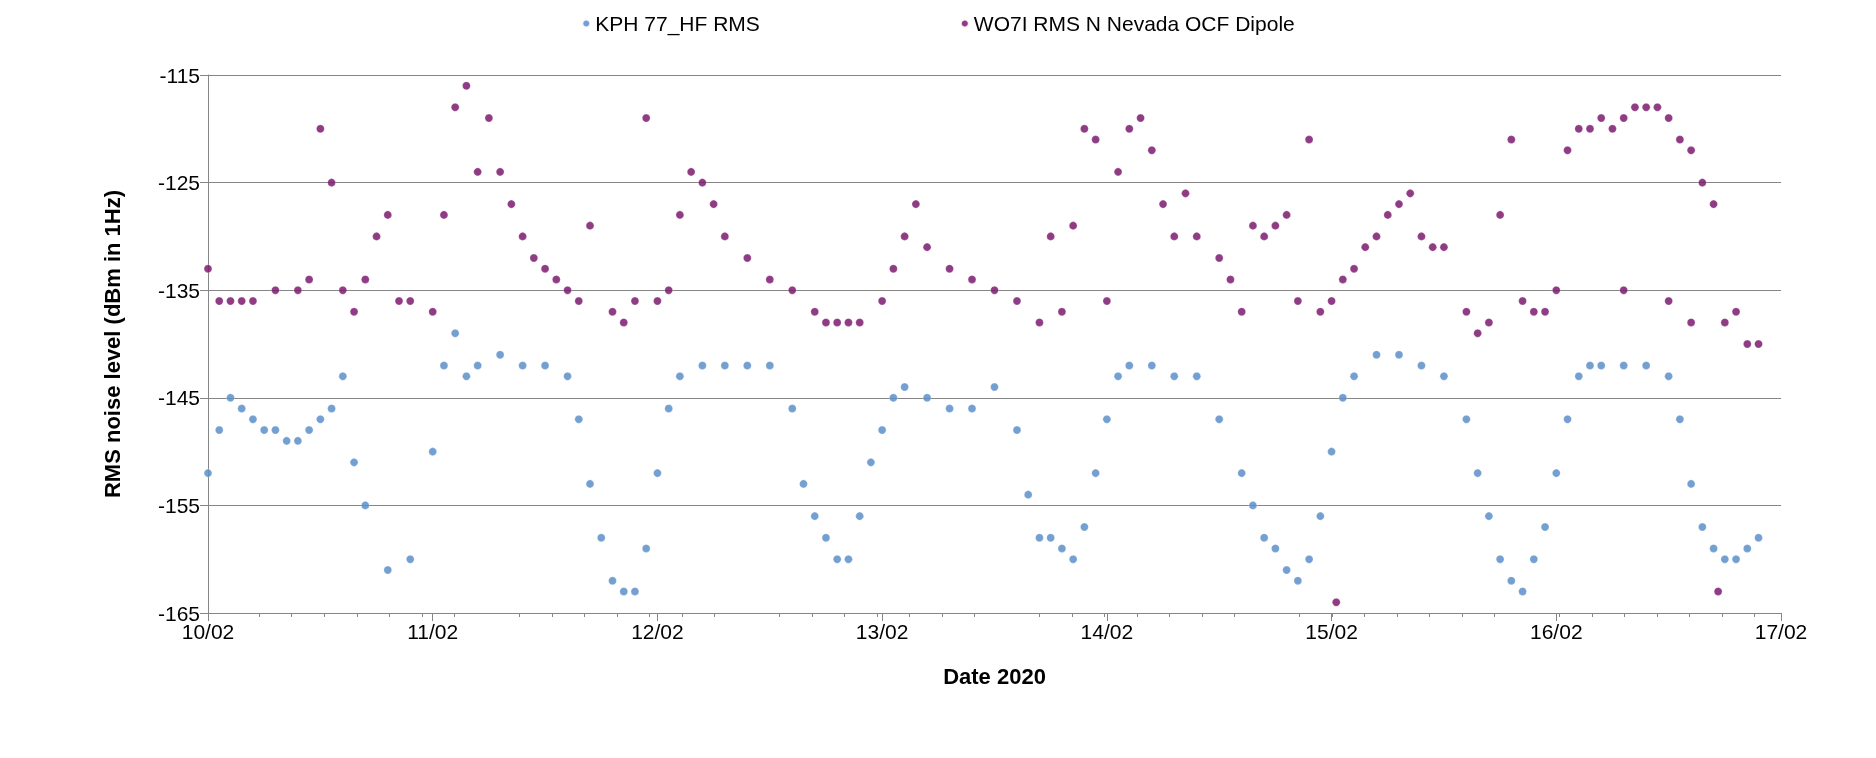  Describe the element at coordinates (178, 398) in the screenshot. I see `y-tick-label: -145` at that location.